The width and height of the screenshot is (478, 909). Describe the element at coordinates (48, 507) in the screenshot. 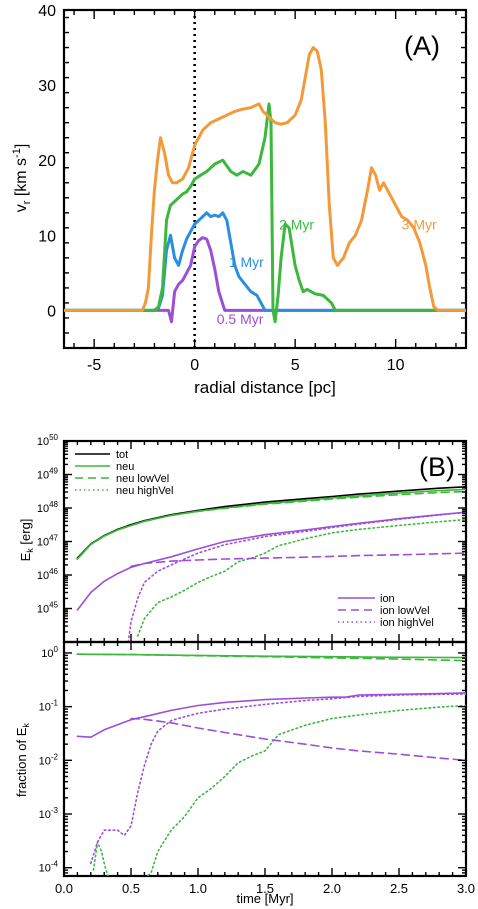

I see `y-tick-label: 1048` at that location.